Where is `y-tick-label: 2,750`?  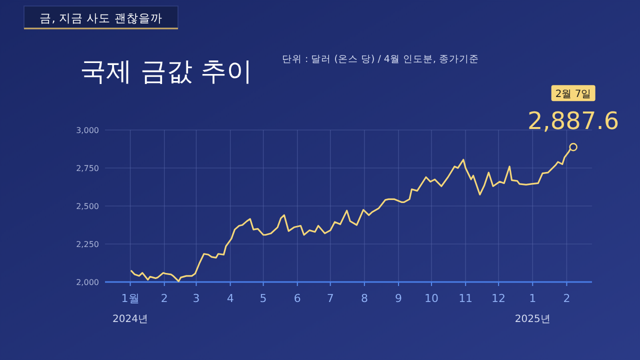 y-tick-label: 2,750 is located at coordinates (87, 168).